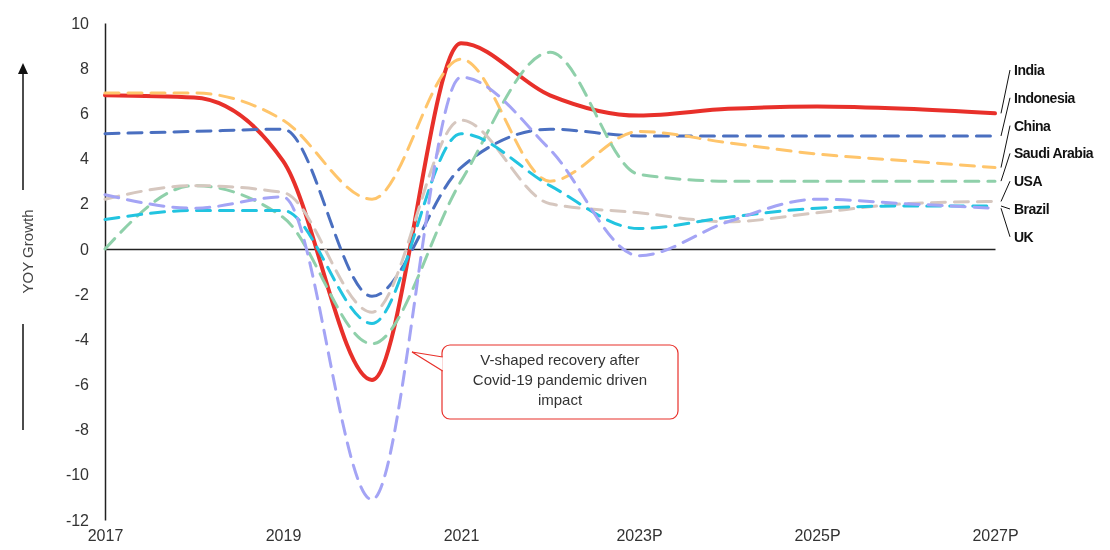  What do you see at coordinates (105, 536) in the screenshot?
I see `x-tick-label: 2017` at bounding box center [105, 536].